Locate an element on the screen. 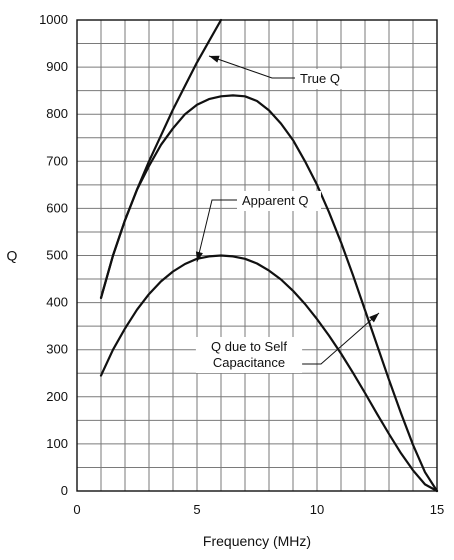  annotation-text: Capacitance is located at coordinates (249, 362).